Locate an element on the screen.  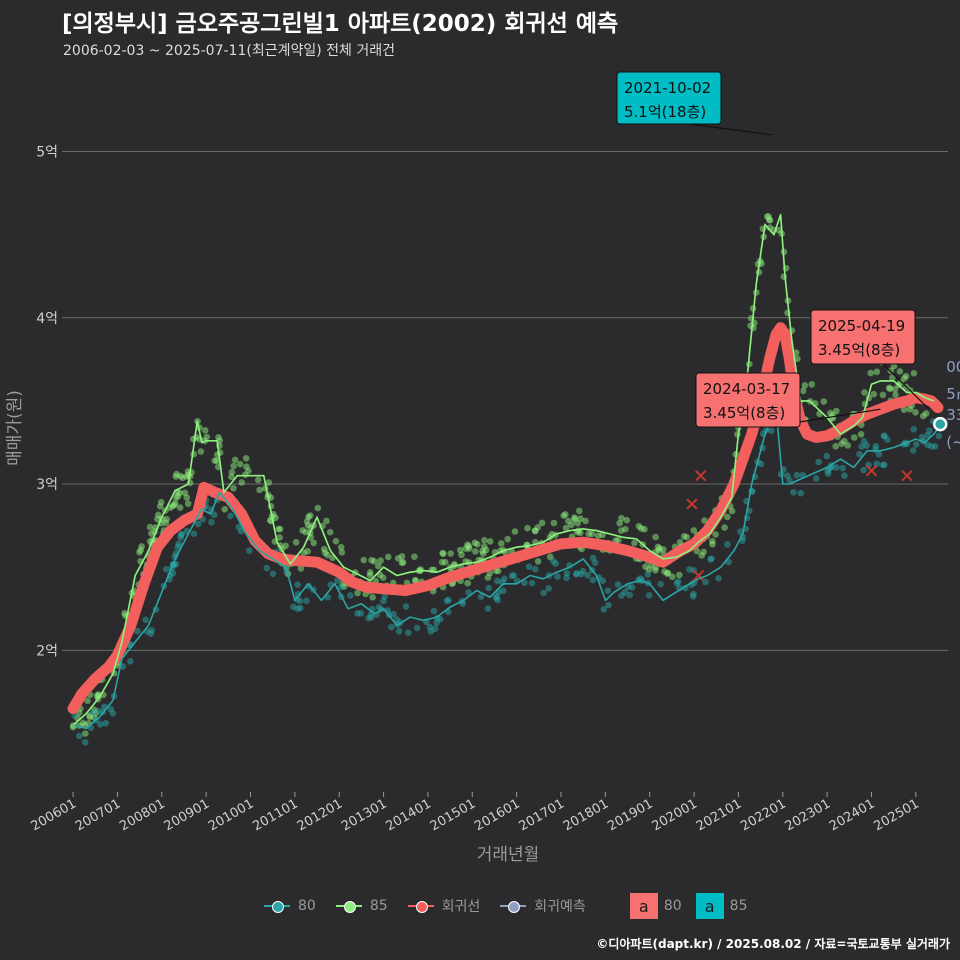
x-tick-label: 202001 is located at coordinates (675, 815).